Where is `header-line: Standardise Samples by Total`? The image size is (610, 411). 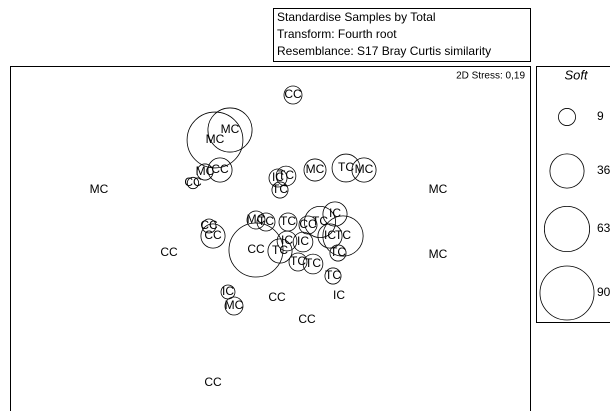 header-line: Standardise Samples by Total is located at coordinates (356, 17).